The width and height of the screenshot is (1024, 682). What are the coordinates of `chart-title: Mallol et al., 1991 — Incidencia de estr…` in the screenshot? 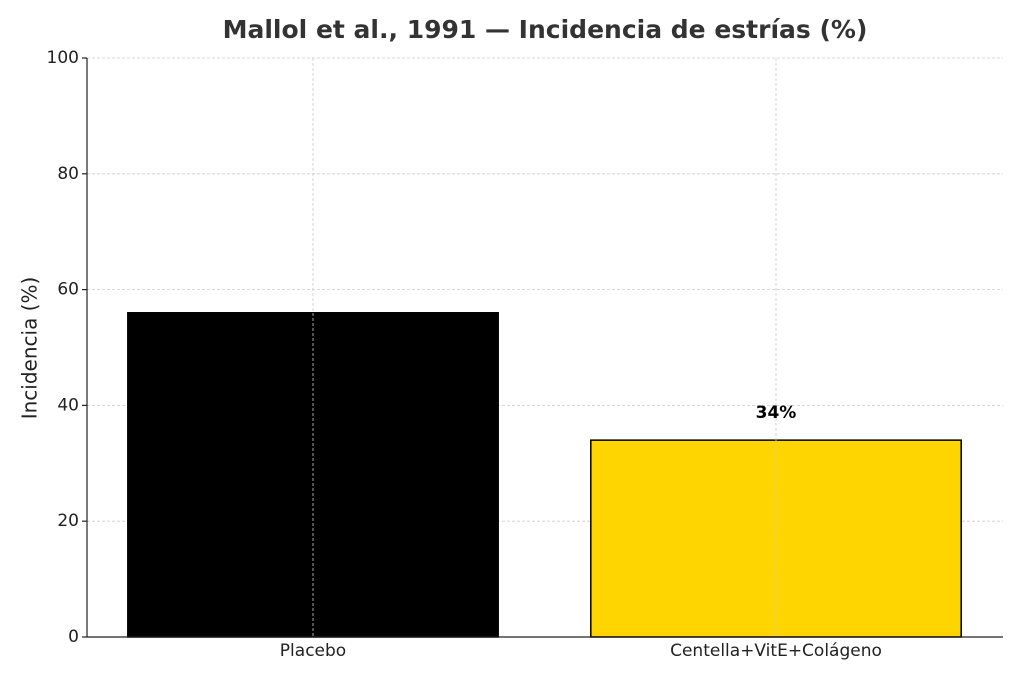 It's located at (545, 29).